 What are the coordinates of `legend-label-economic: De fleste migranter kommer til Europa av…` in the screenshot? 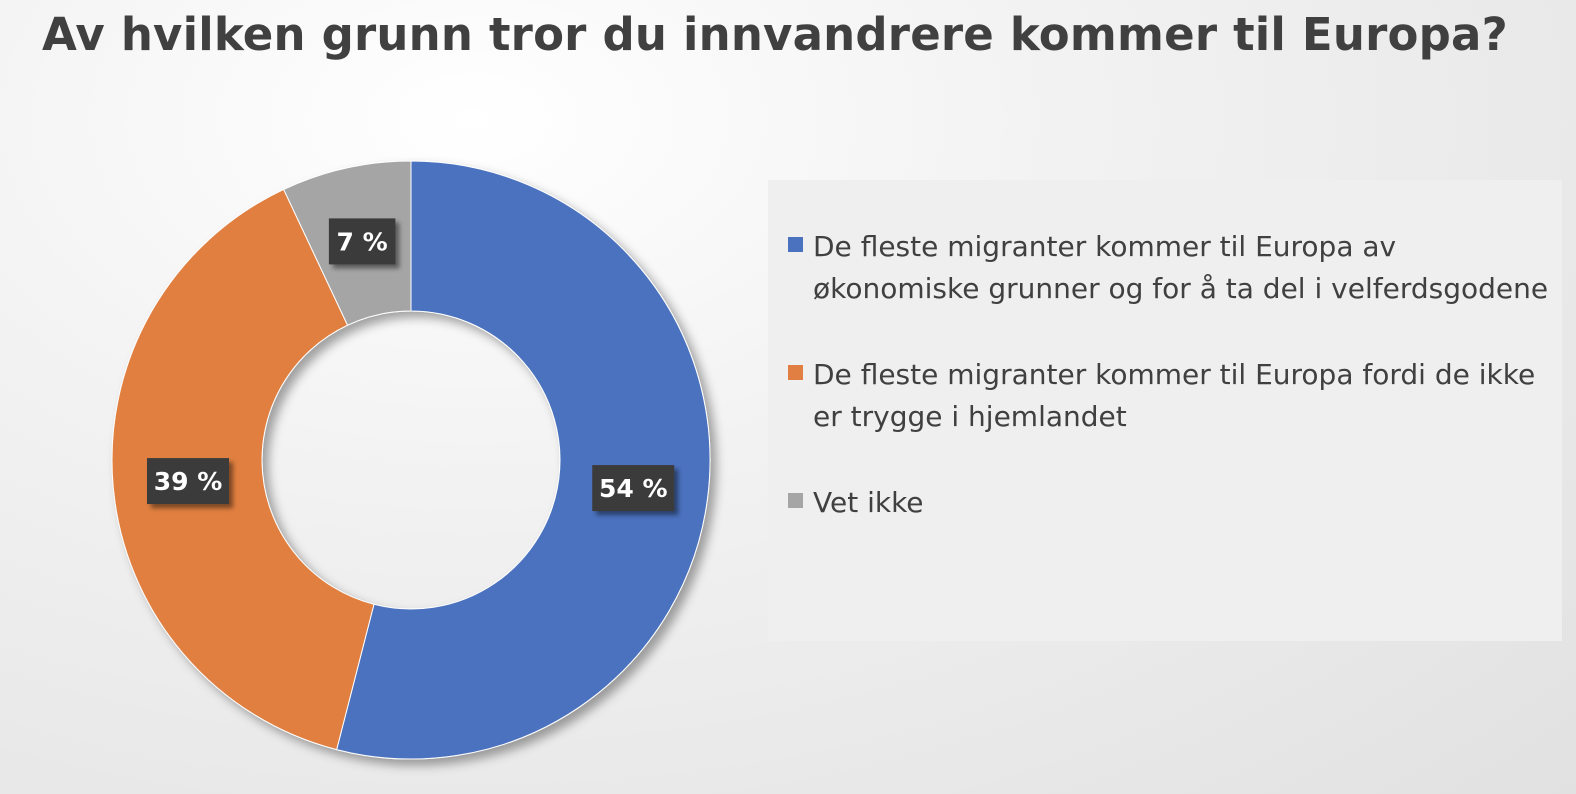 It's located at (1181, 267).